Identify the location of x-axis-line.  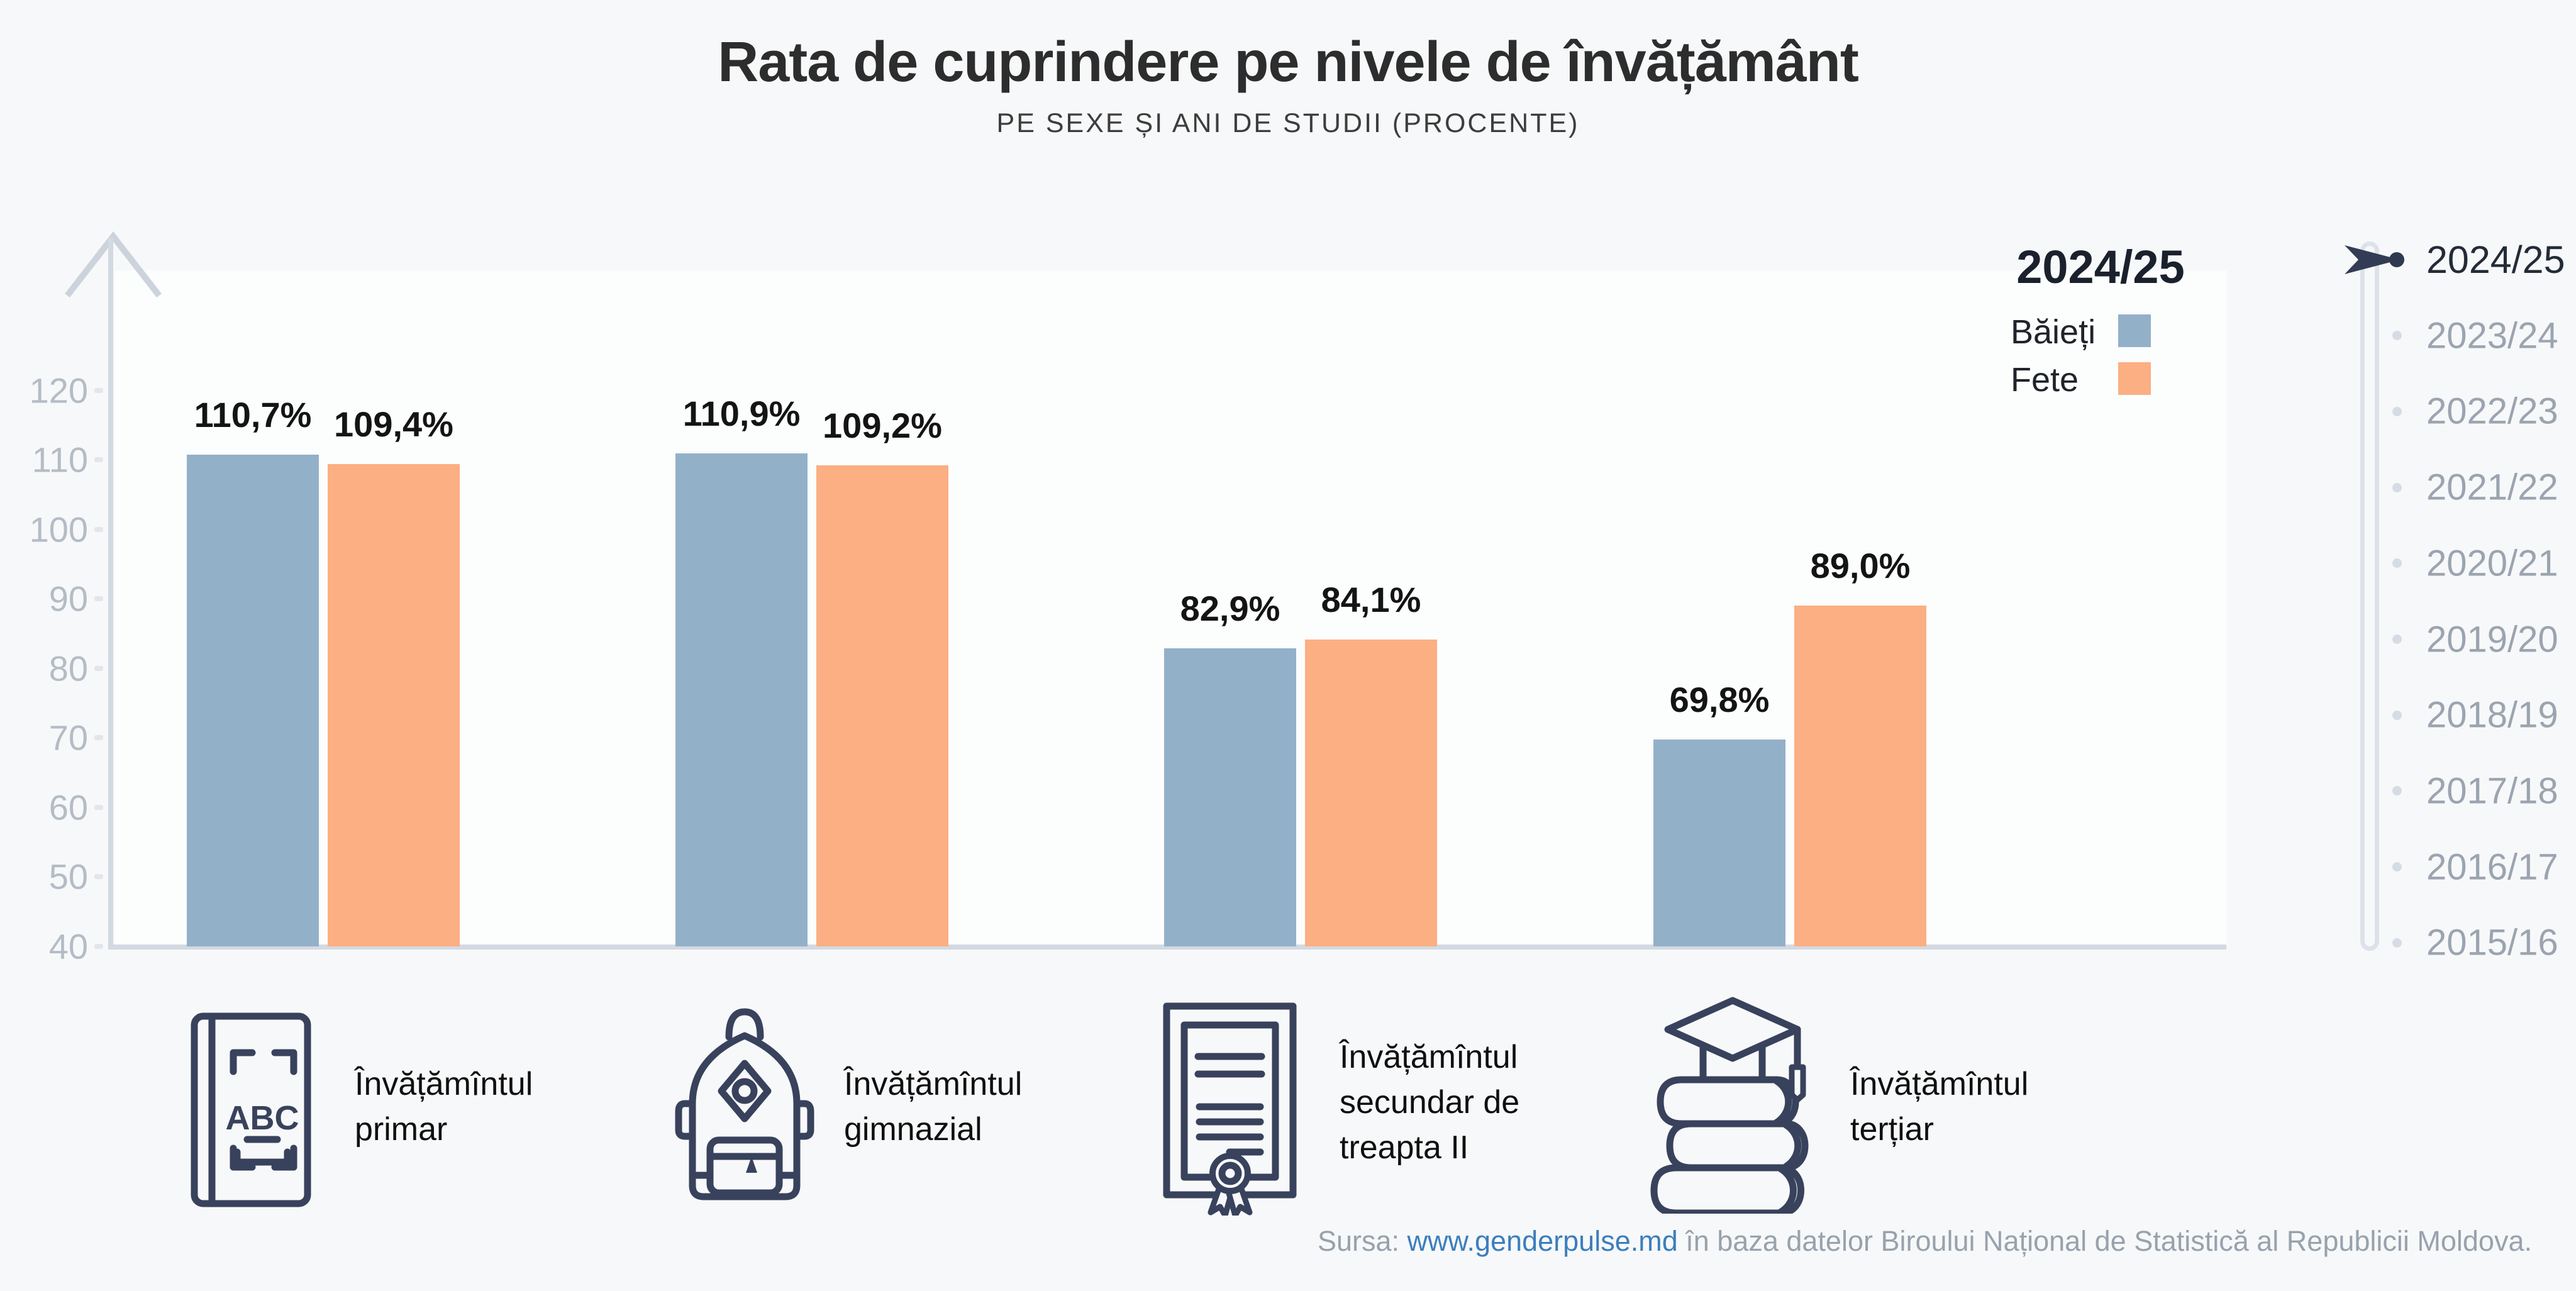
(1167, 947).